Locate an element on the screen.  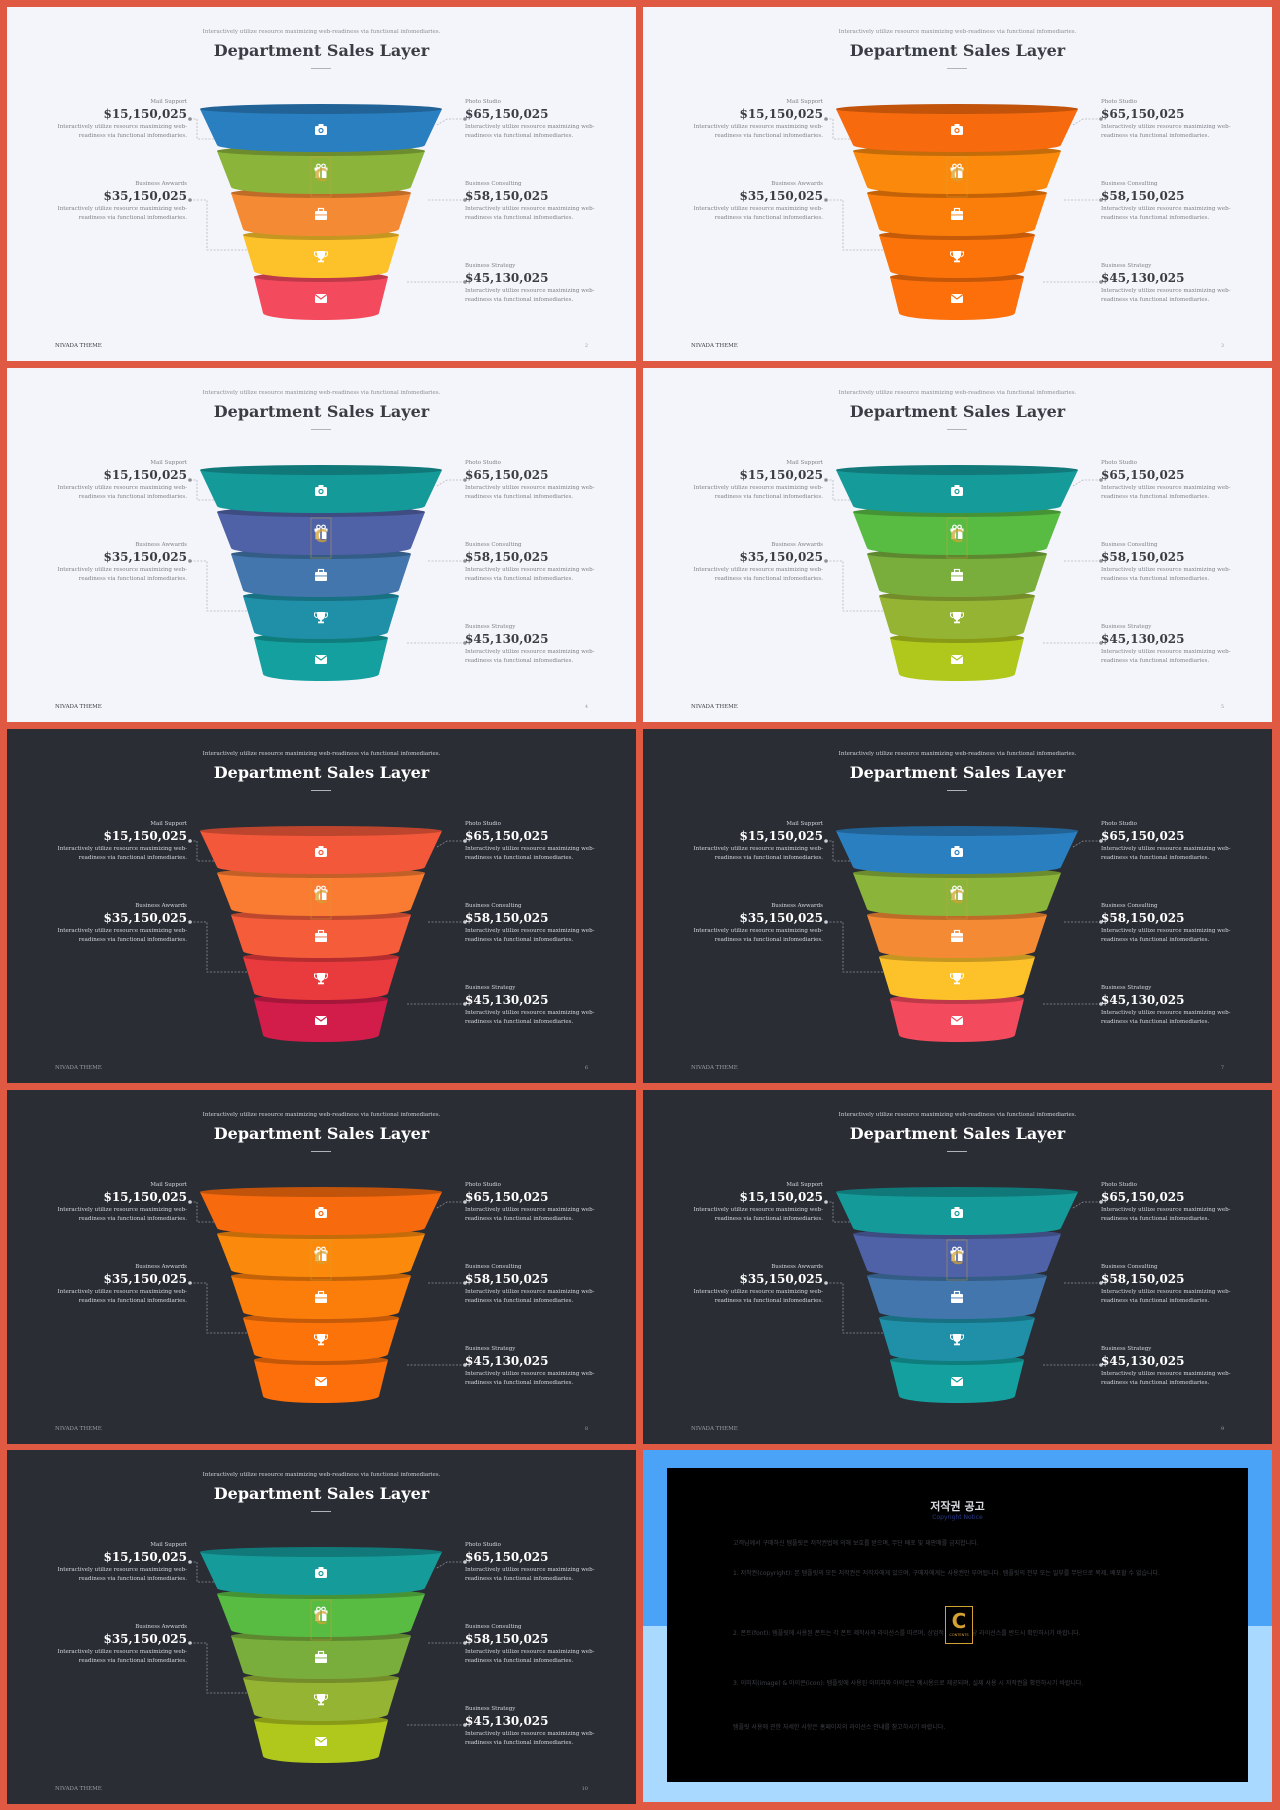
footer-brand: NIVADA THEME is located at coordinates (78, 1429).